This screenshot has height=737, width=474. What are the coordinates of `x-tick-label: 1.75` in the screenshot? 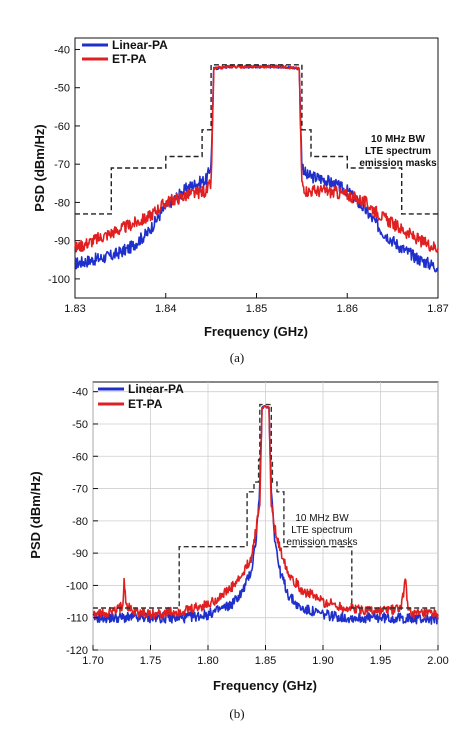 It's located at (150, 661).